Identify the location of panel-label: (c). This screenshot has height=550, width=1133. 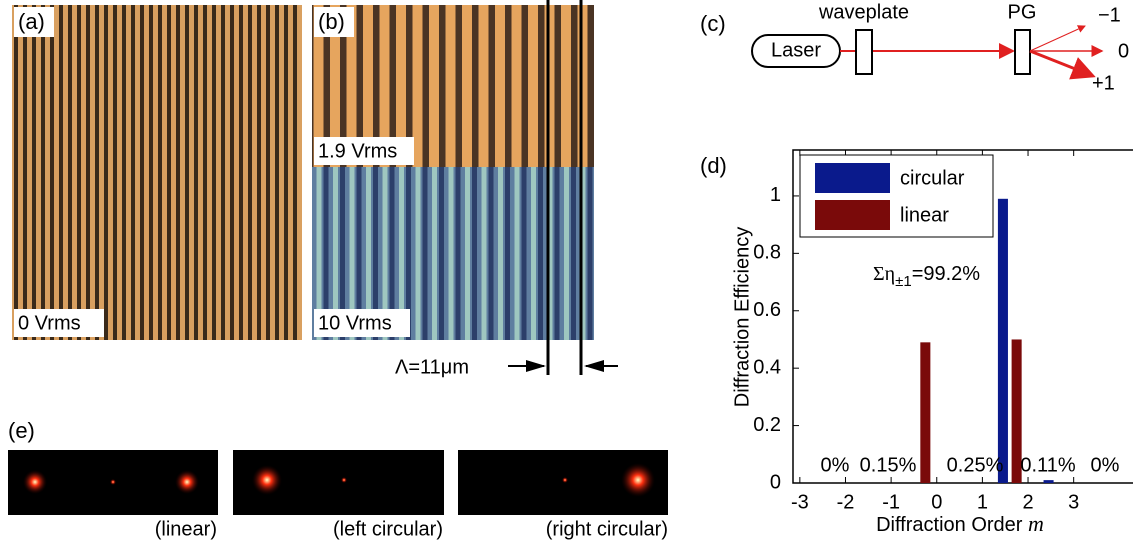
(713, 23).